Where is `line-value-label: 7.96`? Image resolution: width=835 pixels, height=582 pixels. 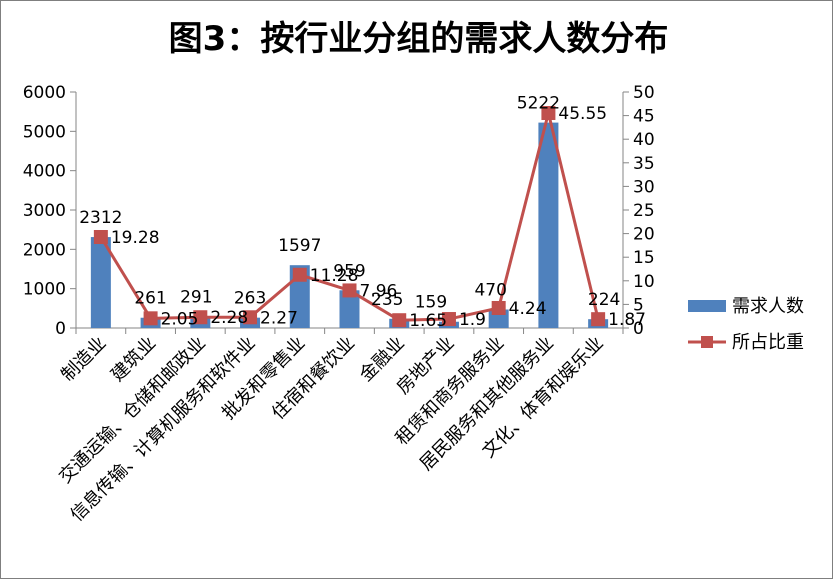 line-value-label: 7.96 is located at coordinates (379, 291).